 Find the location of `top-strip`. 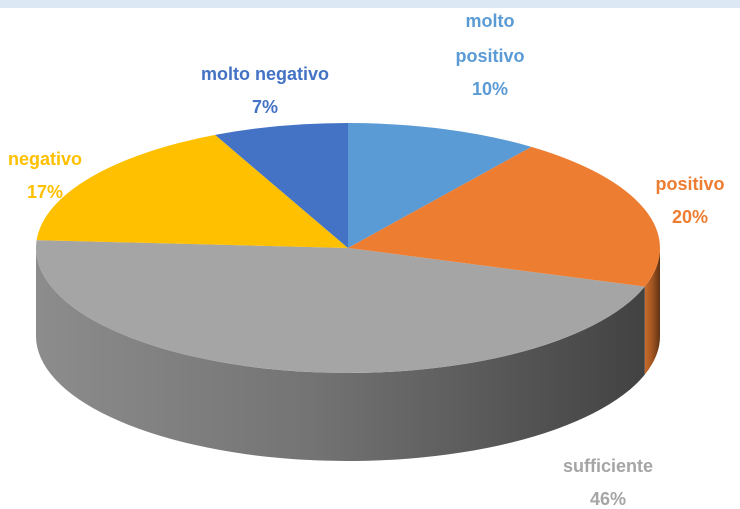

top-strip is located at coordinates (370, 4).